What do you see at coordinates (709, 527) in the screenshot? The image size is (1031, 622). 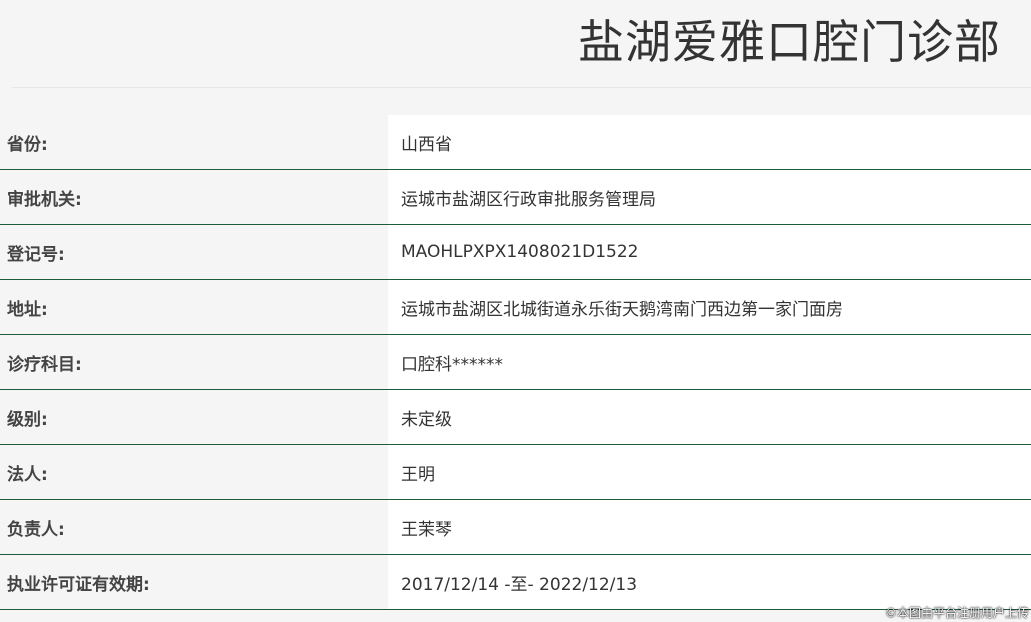 I see `row-value: 王茉琴` at bounding box center [709, 527].